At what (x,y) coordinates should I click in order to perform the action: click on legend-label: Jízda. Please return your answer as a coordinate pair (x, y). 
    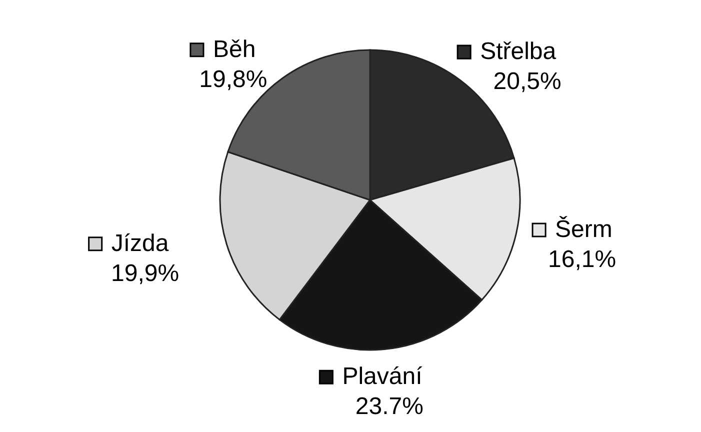
    Looking at the image, I should click on (140, 243).